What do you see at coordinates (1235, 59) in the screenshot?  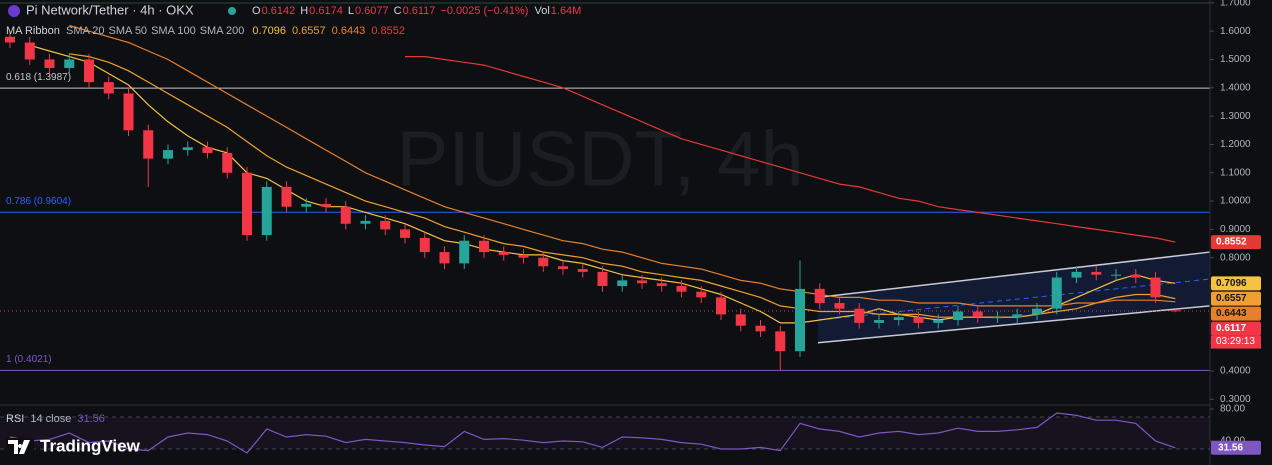 I see `y-tick-label: 1.5000` at bounding box center [1235, 59].